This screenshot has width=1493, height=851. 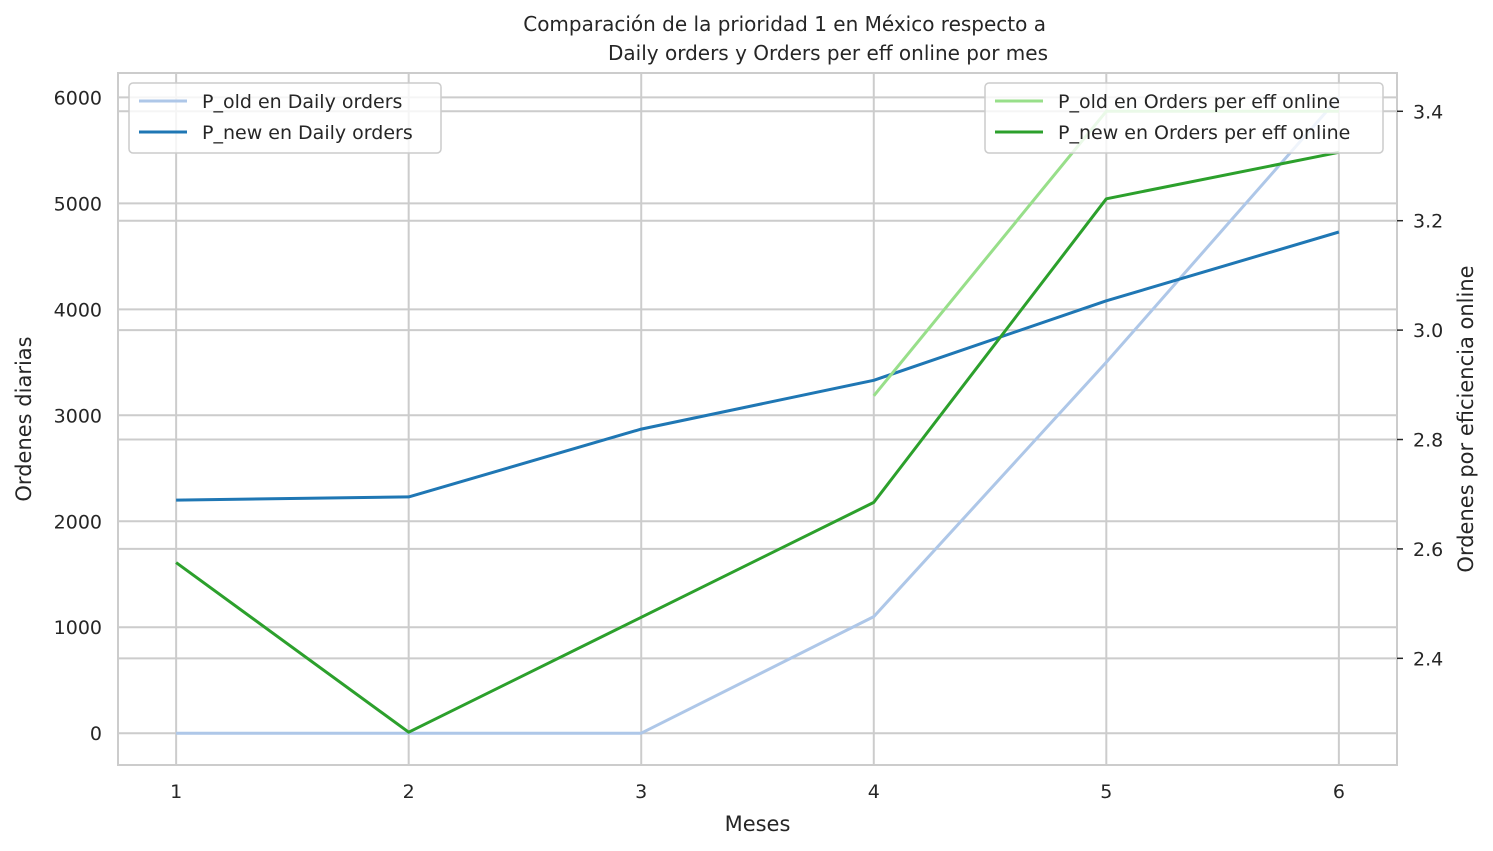 What do you see at coordinates (78, 628) in the screenshot?
I see `y-left-tick-label: 1000` at bounding box center [78, 628].